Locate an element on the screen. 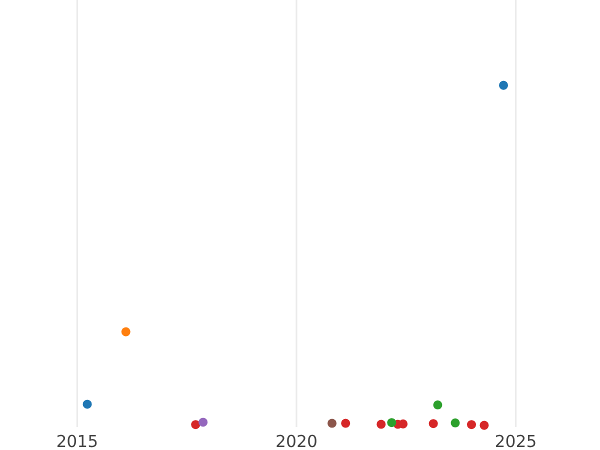 Image resolution: width=600 pixels, height=450 pixels. x-tick-label: 2020 is located at coordinates (296, 441).